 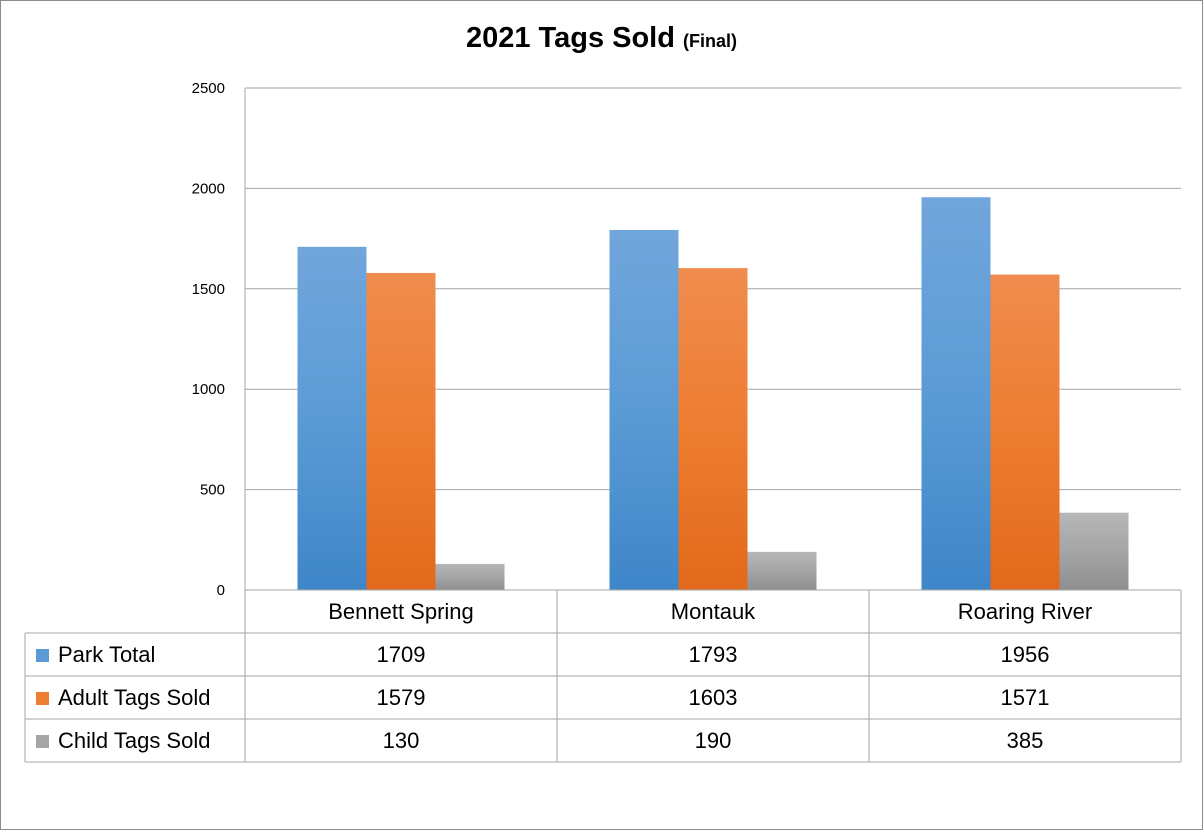 What do you see at coordinates (710, 41) in the screenshot?
I see `chart-title-note: (Final)` at bounding box center [710, 41].